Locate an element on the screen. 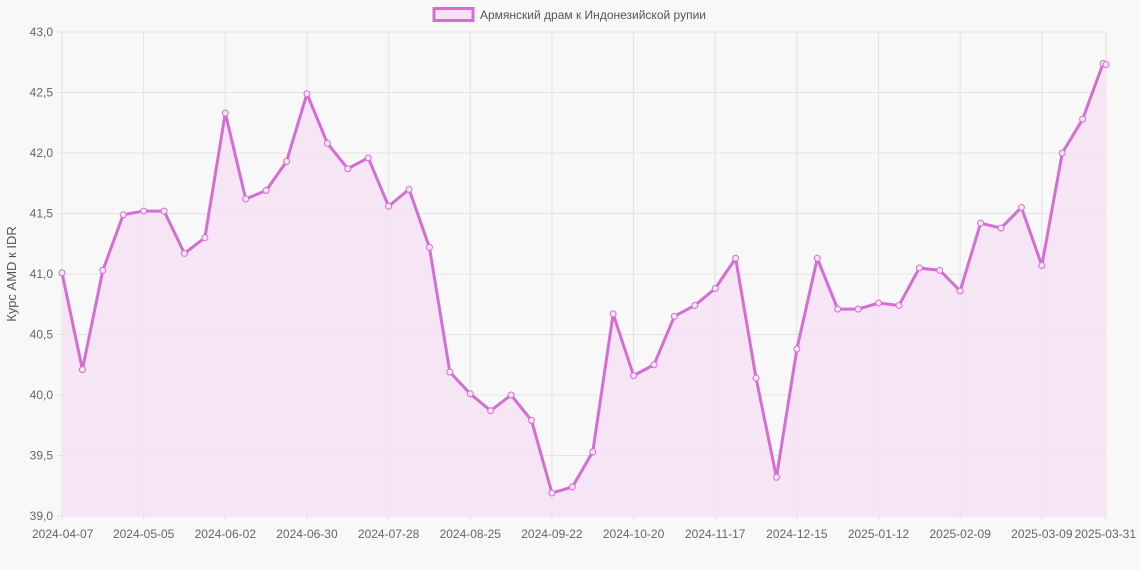 The image size is (1140, 570). x-tick-label: 2024-09-22 is located at coordinates (552, 534).